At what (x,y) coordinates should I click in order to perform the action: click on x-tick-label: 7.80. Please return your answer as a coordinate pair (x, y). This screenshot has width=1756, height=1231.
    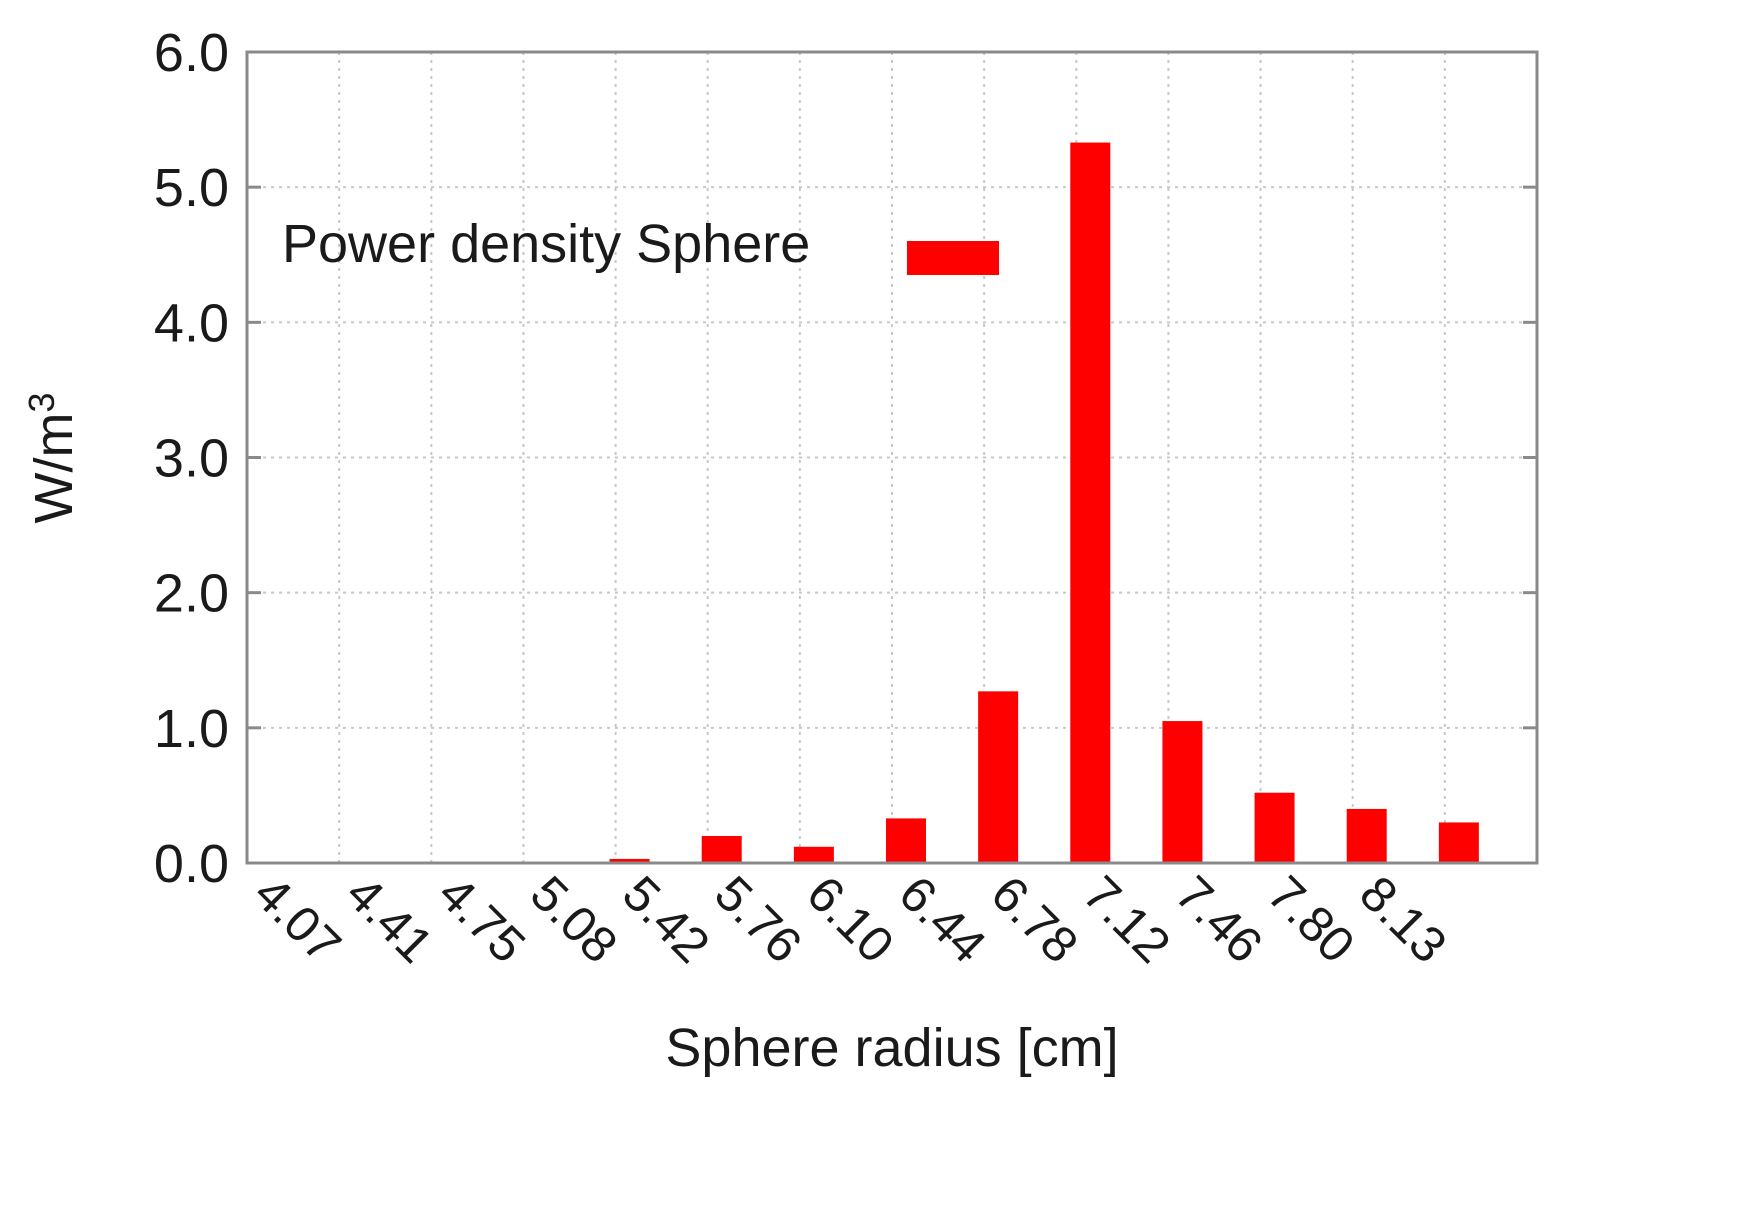
    Looking at the image, I should click on (1311, 919).